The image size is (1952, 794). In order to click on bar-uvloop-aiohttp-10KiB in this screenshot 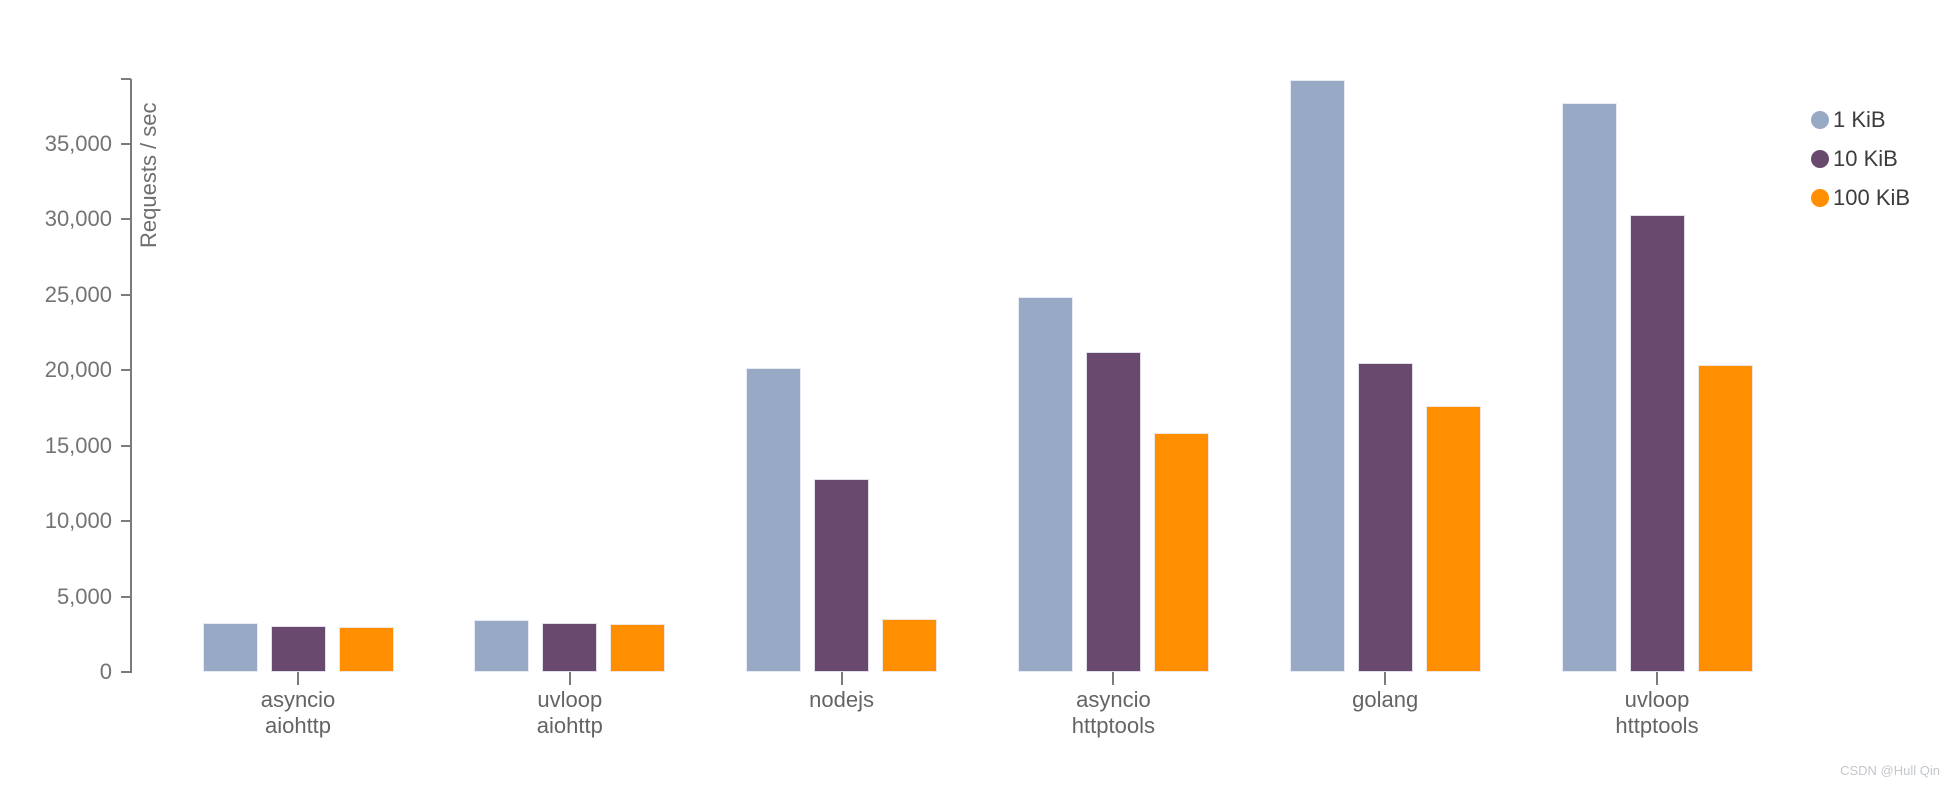, I will do `click(570, 647)`.